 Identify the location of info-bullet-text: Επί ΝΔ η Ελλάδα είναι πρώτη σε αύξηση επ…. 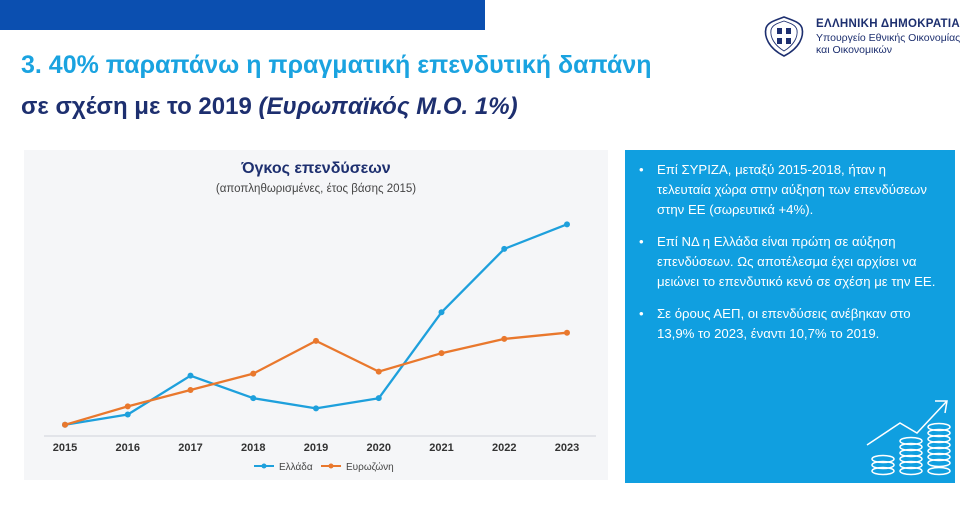
(796, 261).